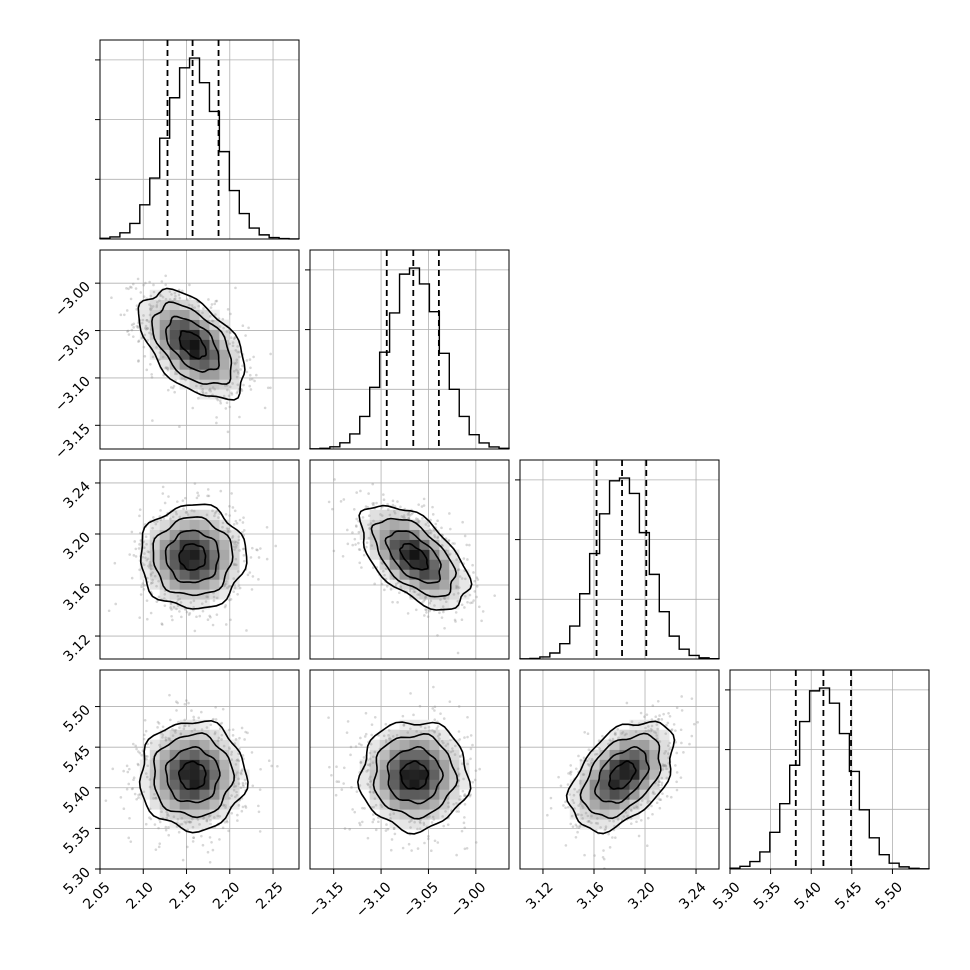 This screenshot has height=970, width=970. What do you see at coordinates (76, 494) in the screenshot?
I see `y-tick-label: 3.24` at bounding box center [76, 494].